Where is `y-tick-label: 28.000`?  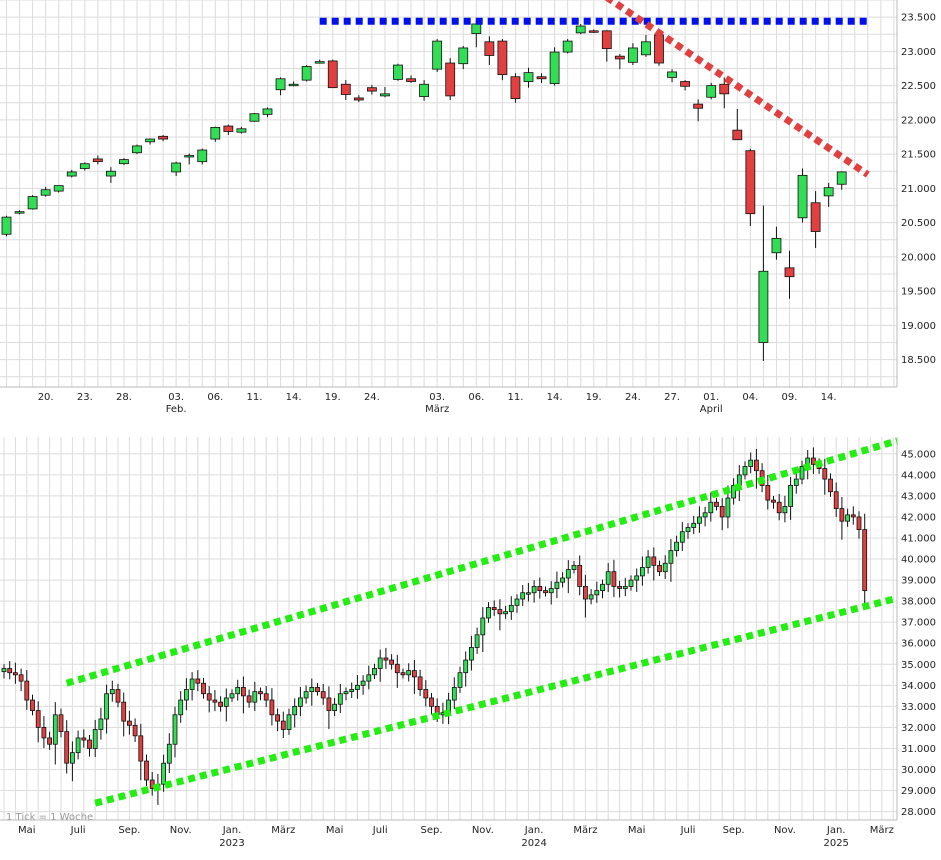
y-tick-label: 28.000 is located at coordinates (918, 812).